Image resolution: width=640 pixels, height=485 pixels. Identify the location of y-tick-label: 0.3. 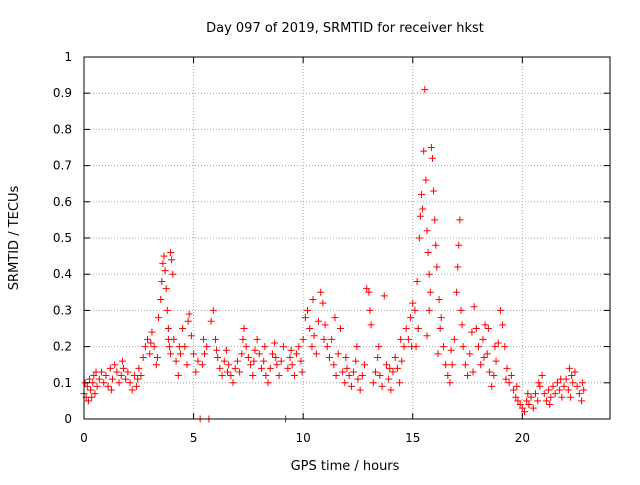
(62, 310).